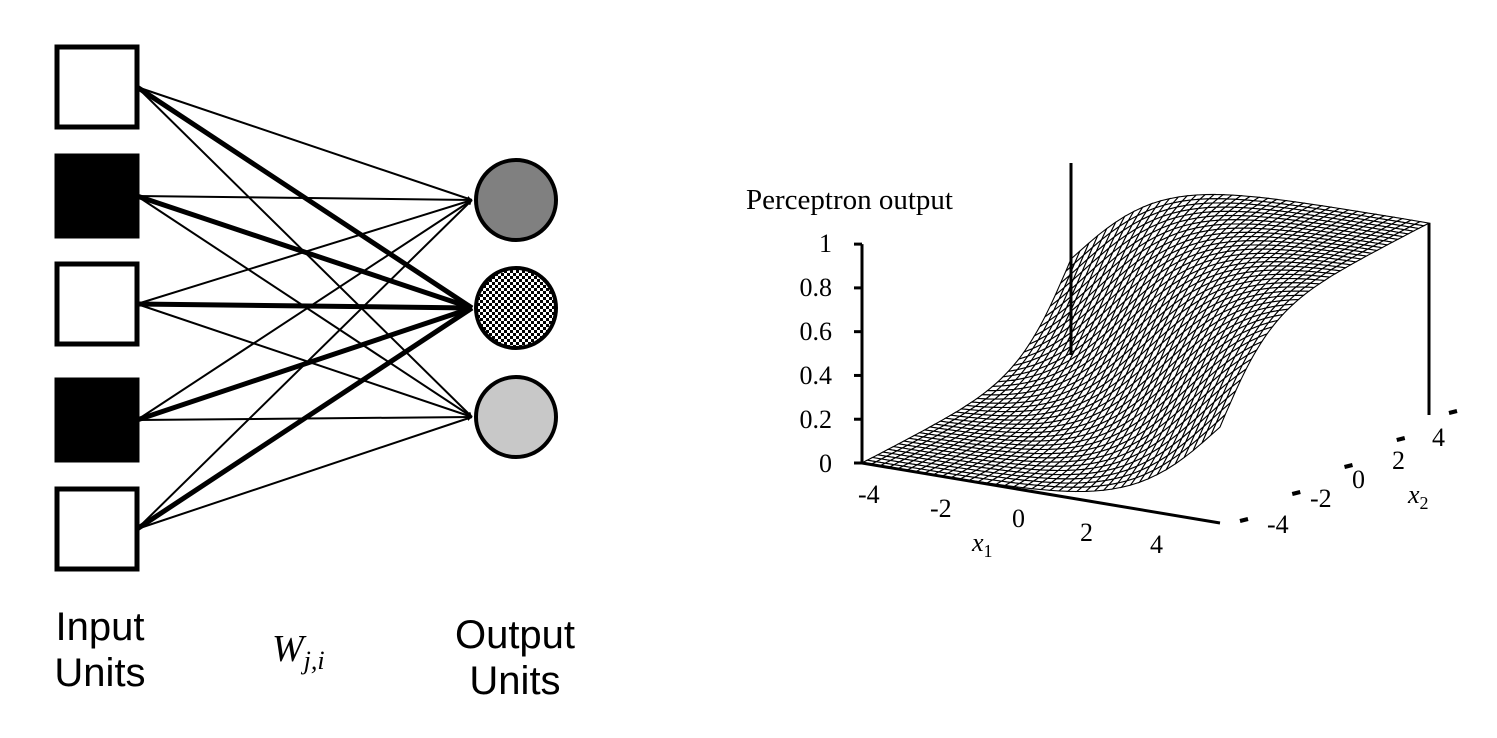 The height and width of the screenshot is (738, 1497). I want to click on input-units, so click(97, 308).